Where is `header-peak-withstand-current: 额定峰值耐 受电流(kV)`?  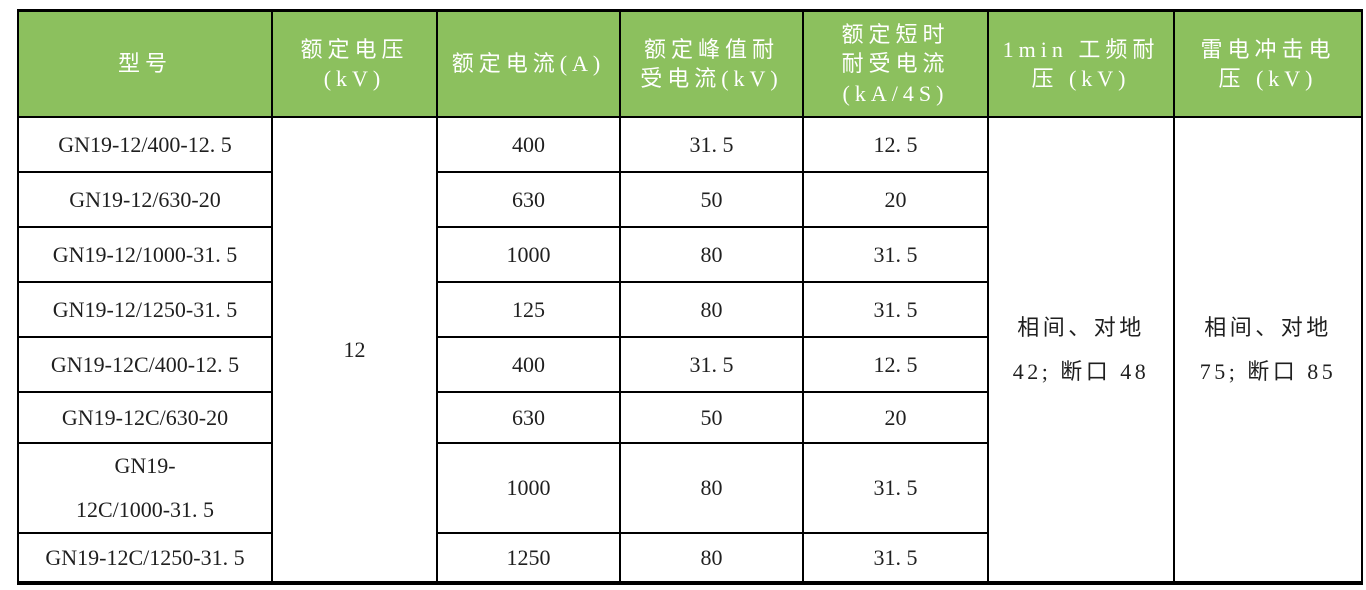 header-peak-withstand-current: 额定峰值耐 受电流(kV) is located at coordinates (711, 63).